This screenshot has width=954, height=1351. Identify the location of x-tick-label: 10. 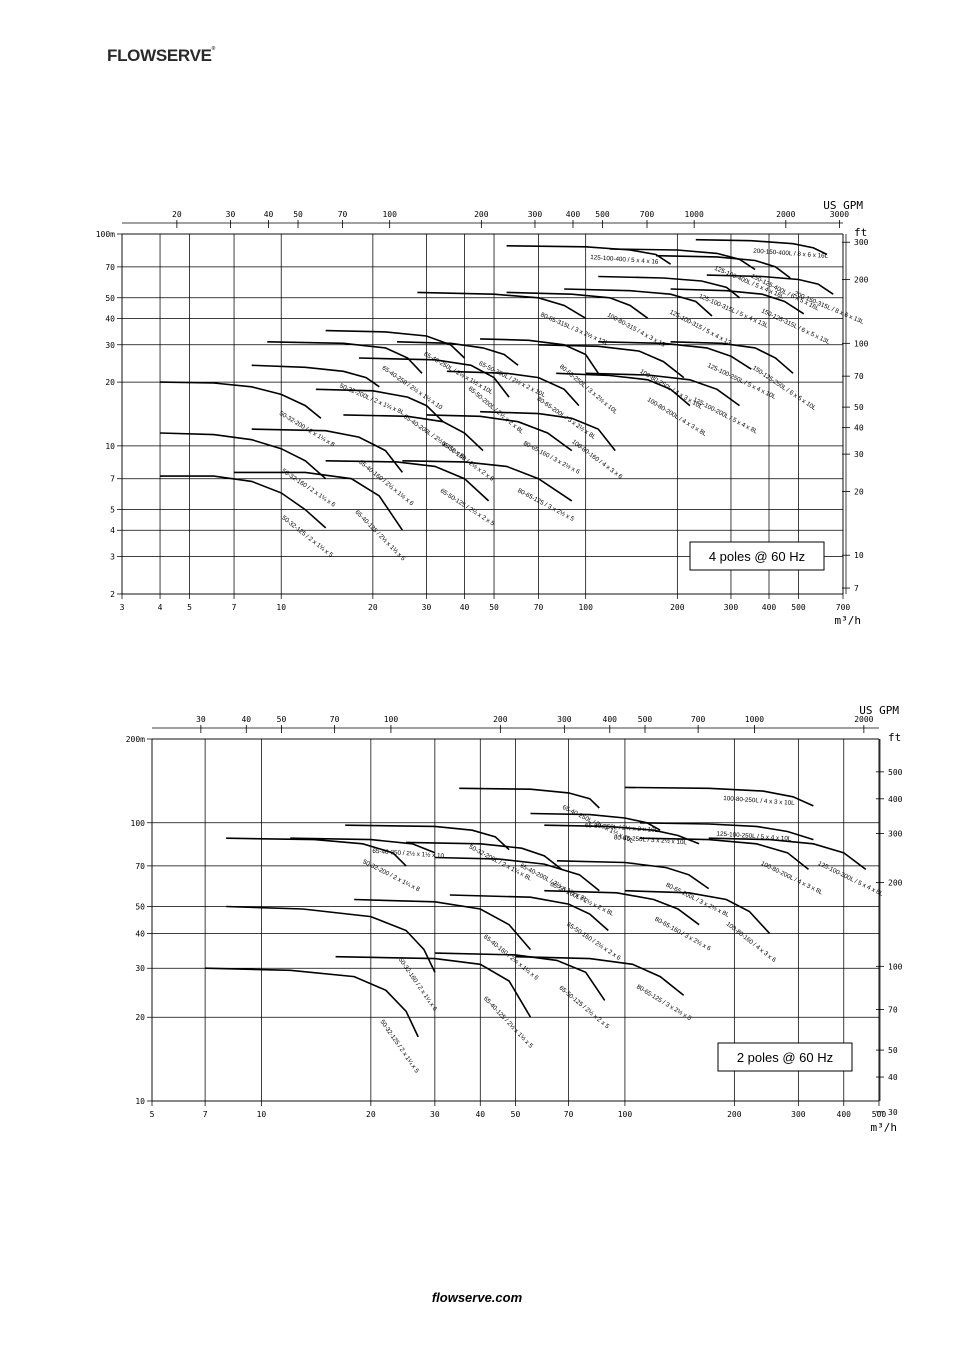
(281, 607).